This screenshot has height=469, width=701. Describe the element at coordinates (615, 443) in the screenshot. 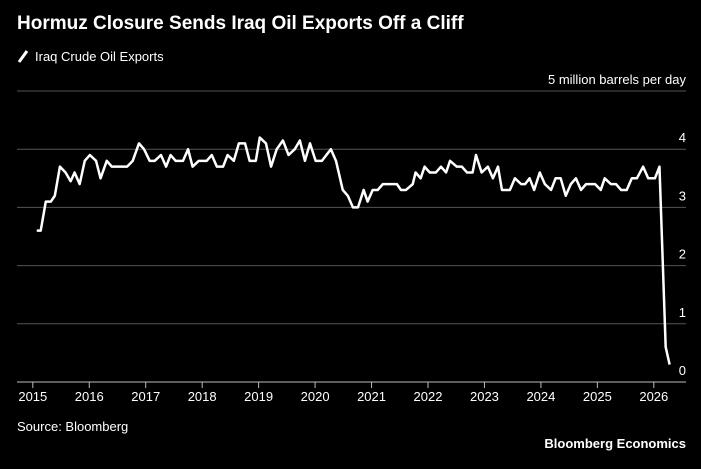

I see `brand: Bloomberg Economics` at that location.